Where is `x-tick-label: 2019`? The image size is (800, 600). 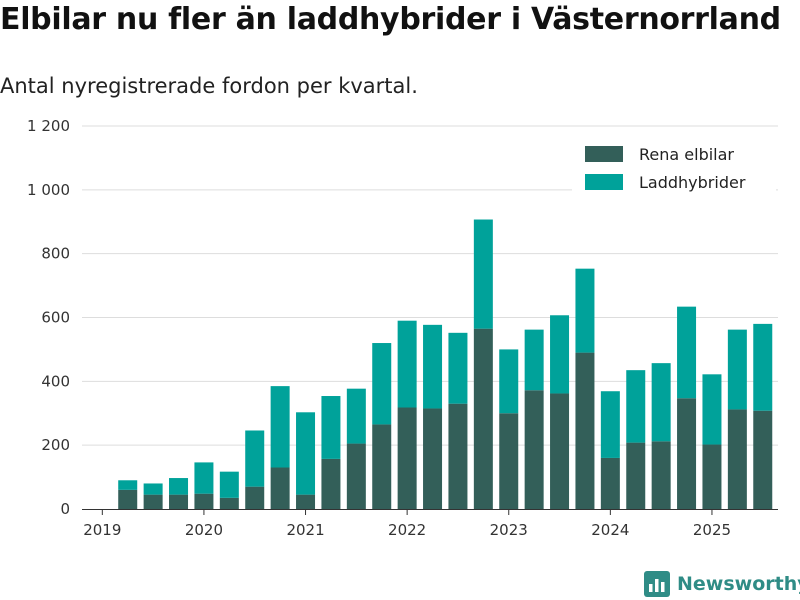 x-tick-label: 2019 is located at coordinates (102, 530).